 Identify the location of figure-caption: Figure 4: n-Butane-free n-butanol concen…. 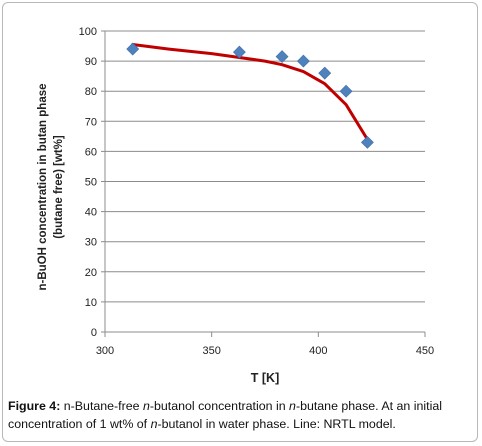
(241, 415).